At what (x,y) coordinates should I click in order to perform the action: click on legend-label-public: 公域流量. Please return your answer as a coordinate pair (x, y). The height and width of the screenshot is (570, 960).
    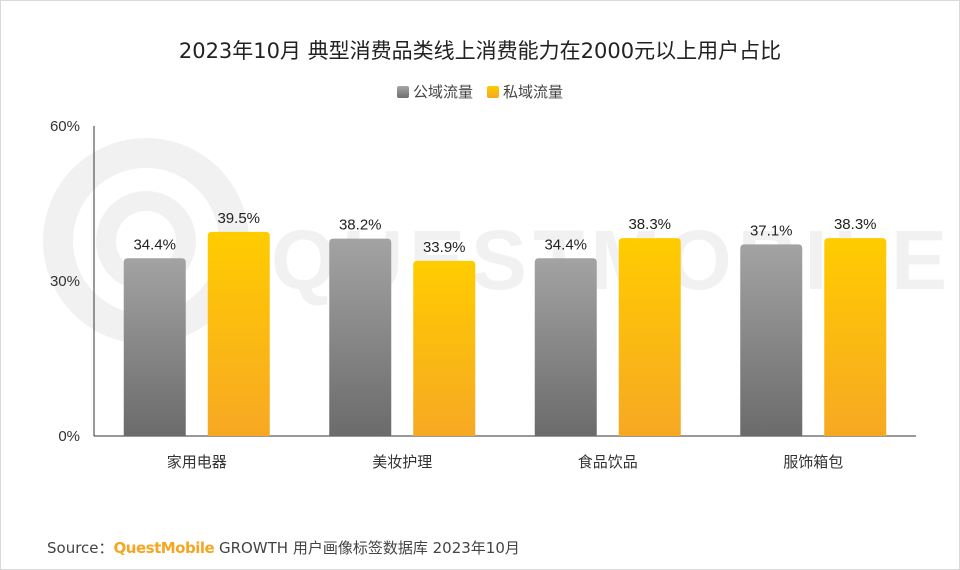
    Looking at the image, I should click on (442, 92).